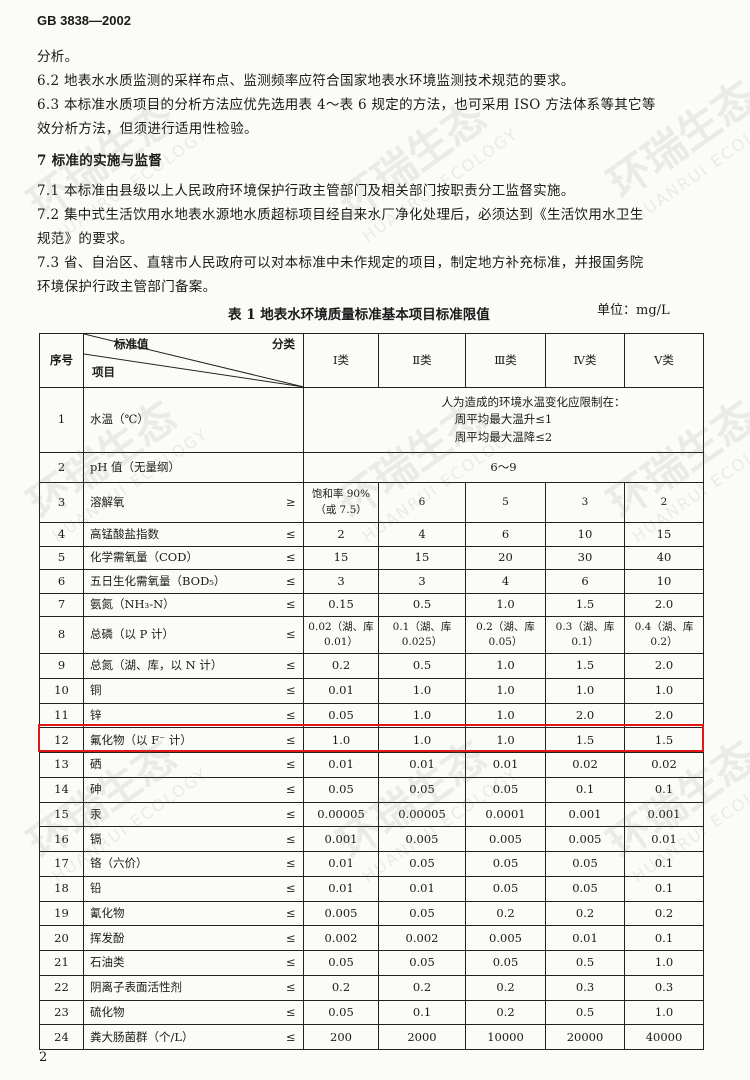 The image size is (750, 1080). Describe the element at coordinates (505, 814) in the screenshot. I see `row-value-class-3: 0.0001` at that location.